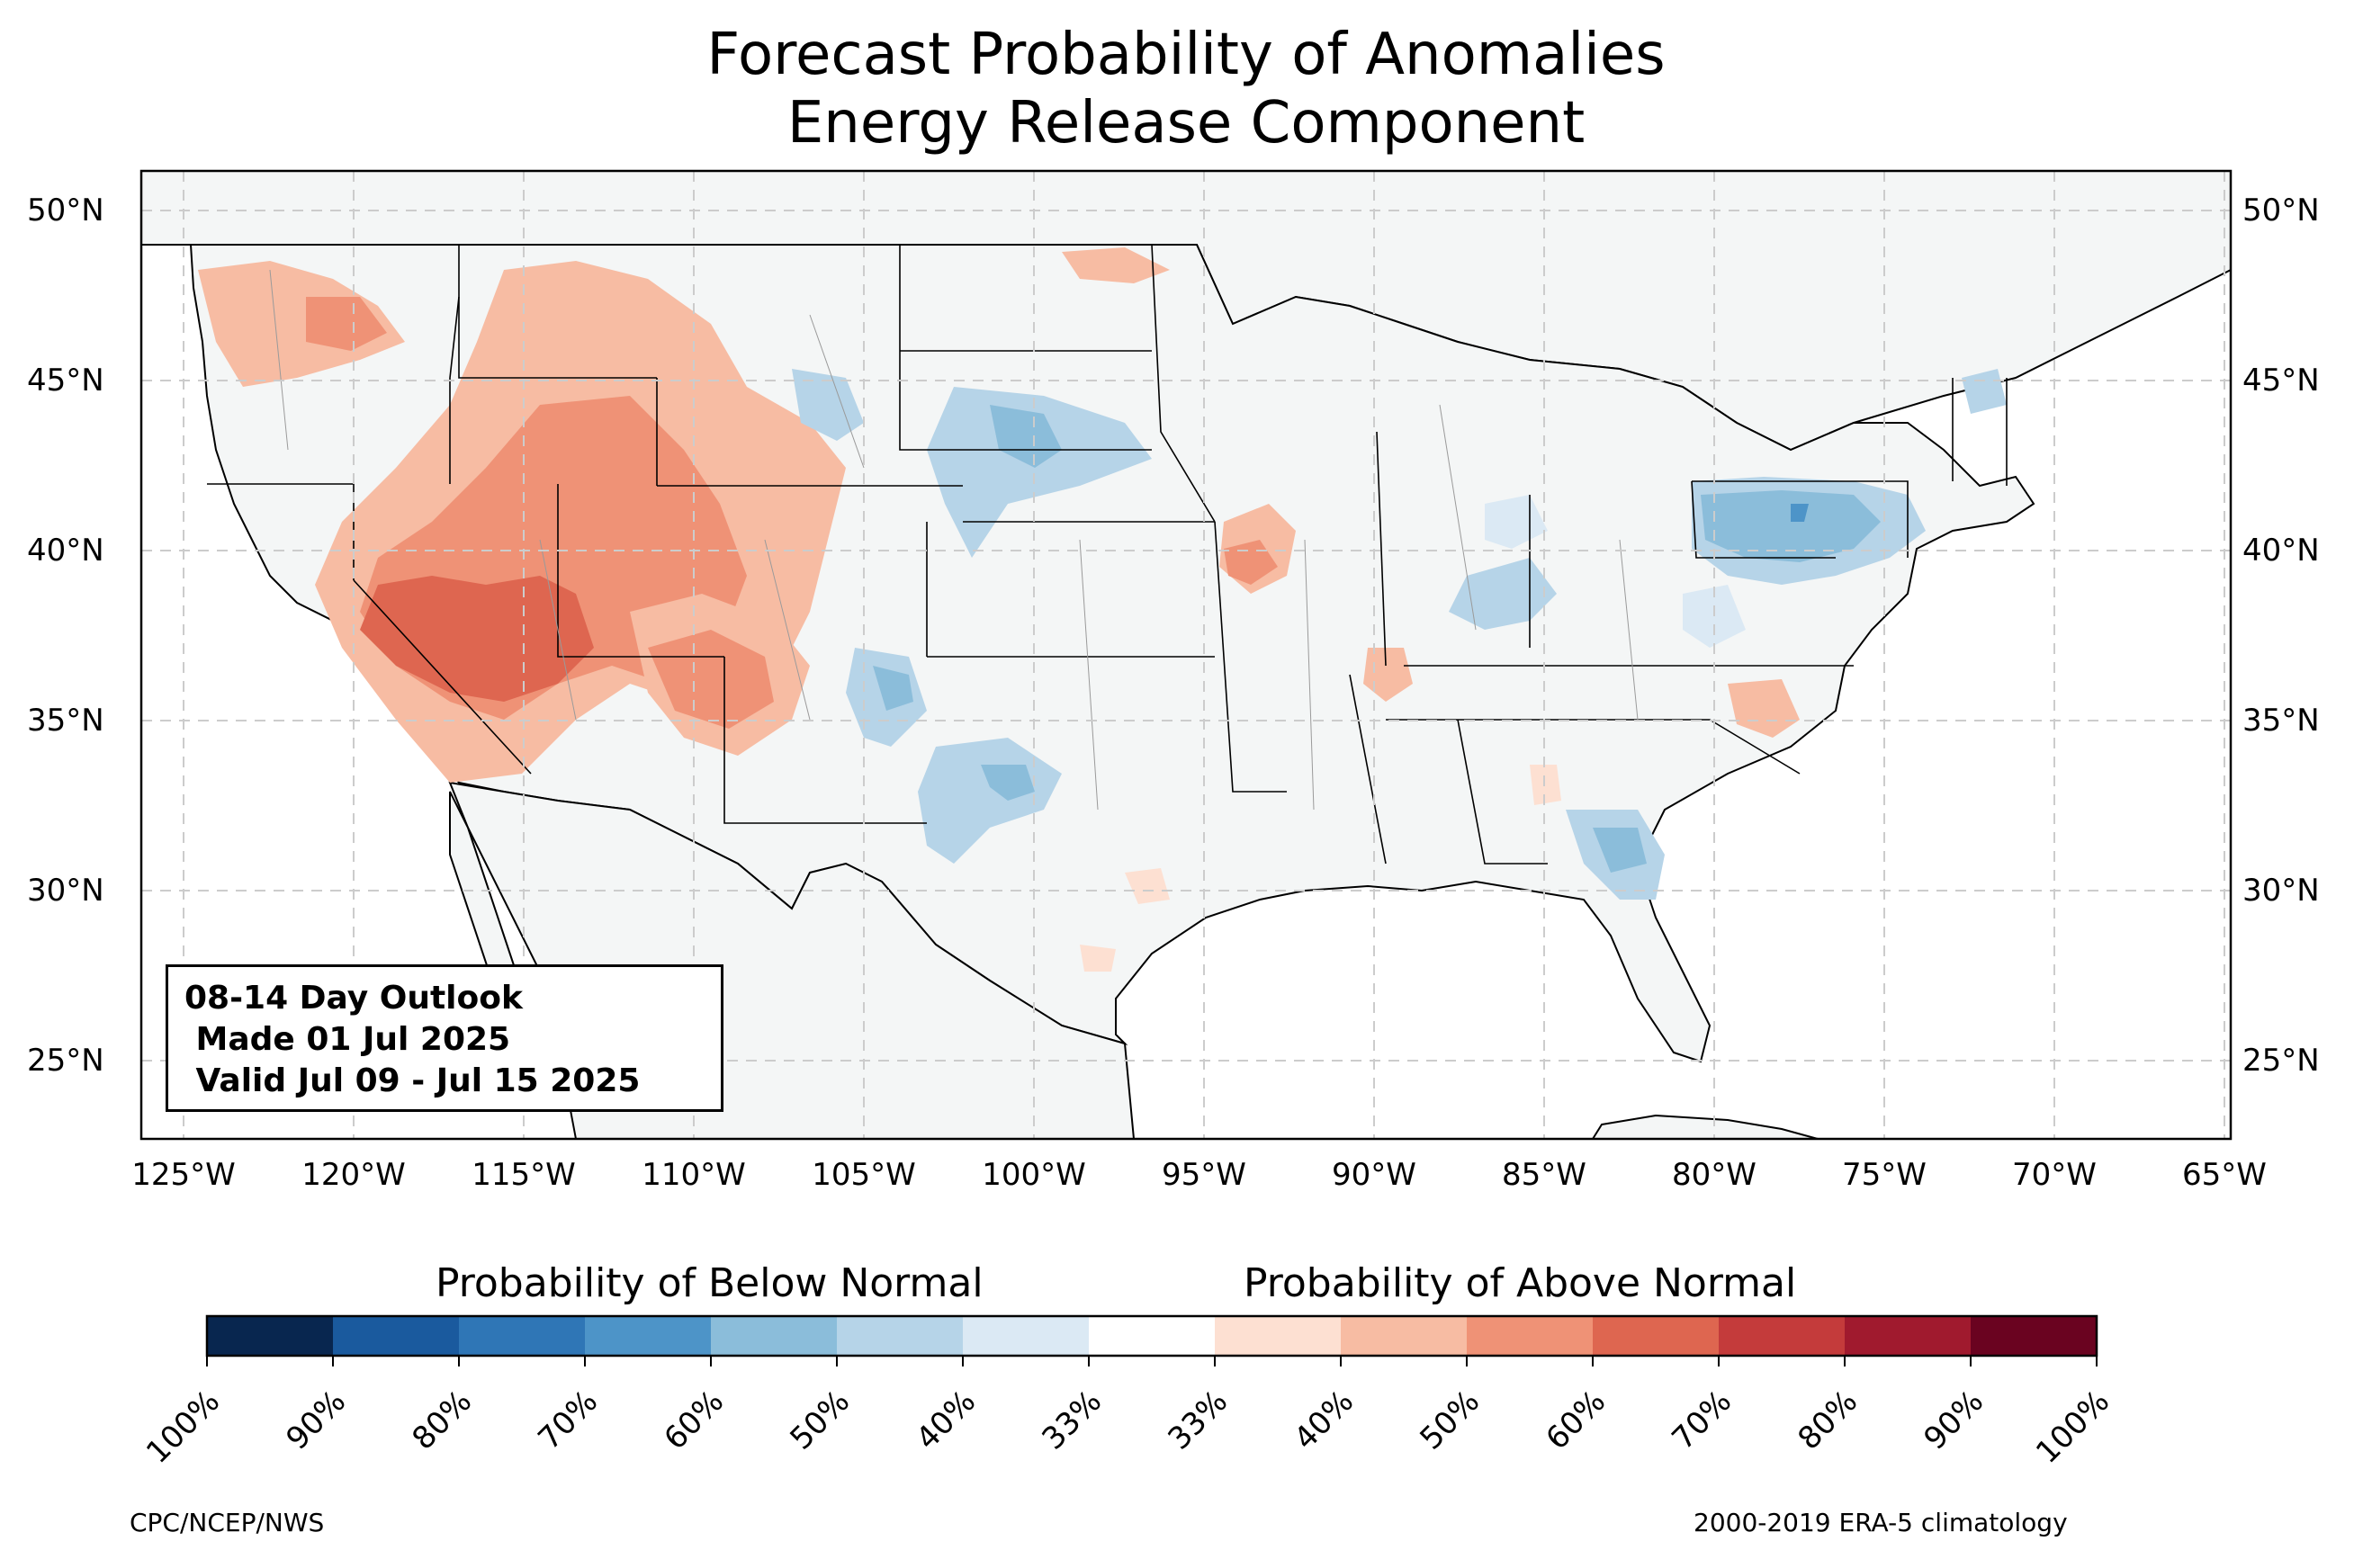 The width and height of the screenshot is (2372, 1568). I want to click on lat-label-right: 50°N, so click(2281, 210).